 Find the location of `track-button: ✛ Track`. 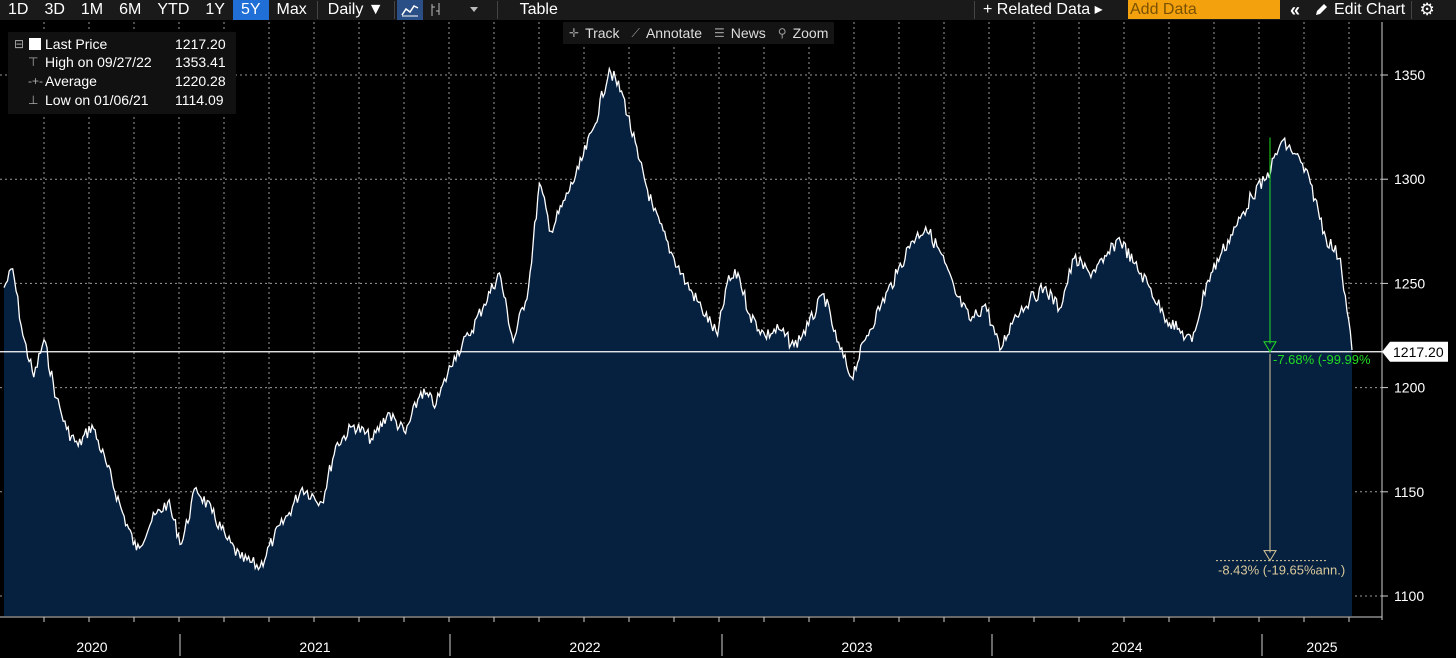

track-button: ✛ Track is located at coordinates (594, 33).